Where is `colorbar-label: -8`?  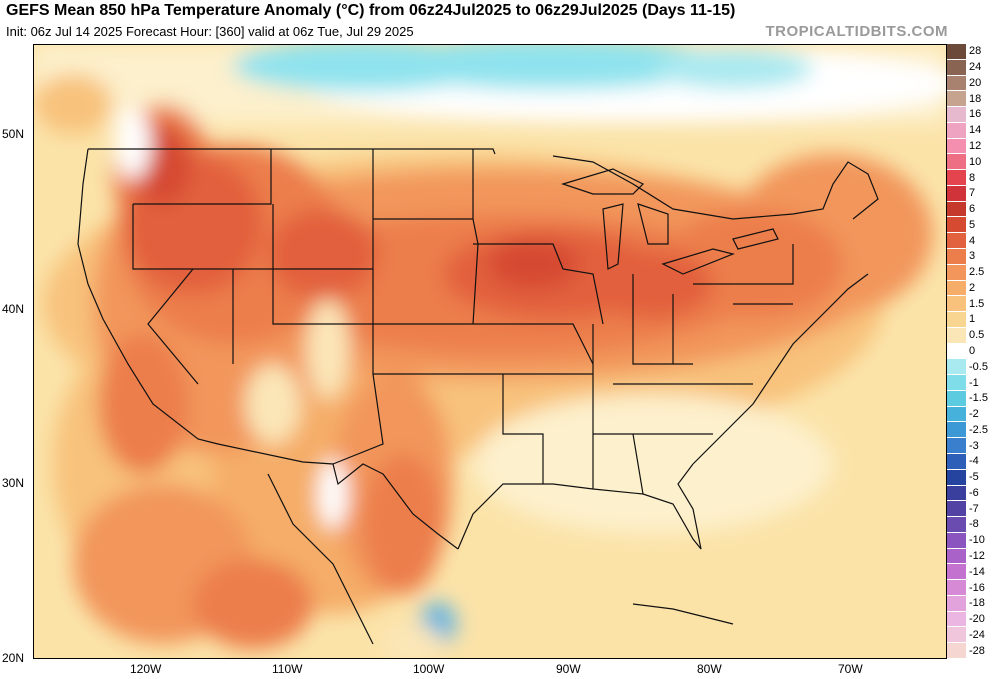
colorbar-label: -8 is located at coordinates (974, 524).